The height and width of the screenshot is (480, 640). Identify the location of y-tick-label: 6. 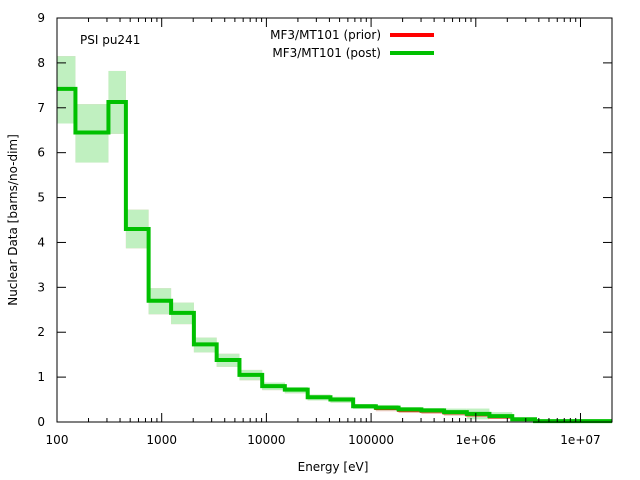
(41, 153).